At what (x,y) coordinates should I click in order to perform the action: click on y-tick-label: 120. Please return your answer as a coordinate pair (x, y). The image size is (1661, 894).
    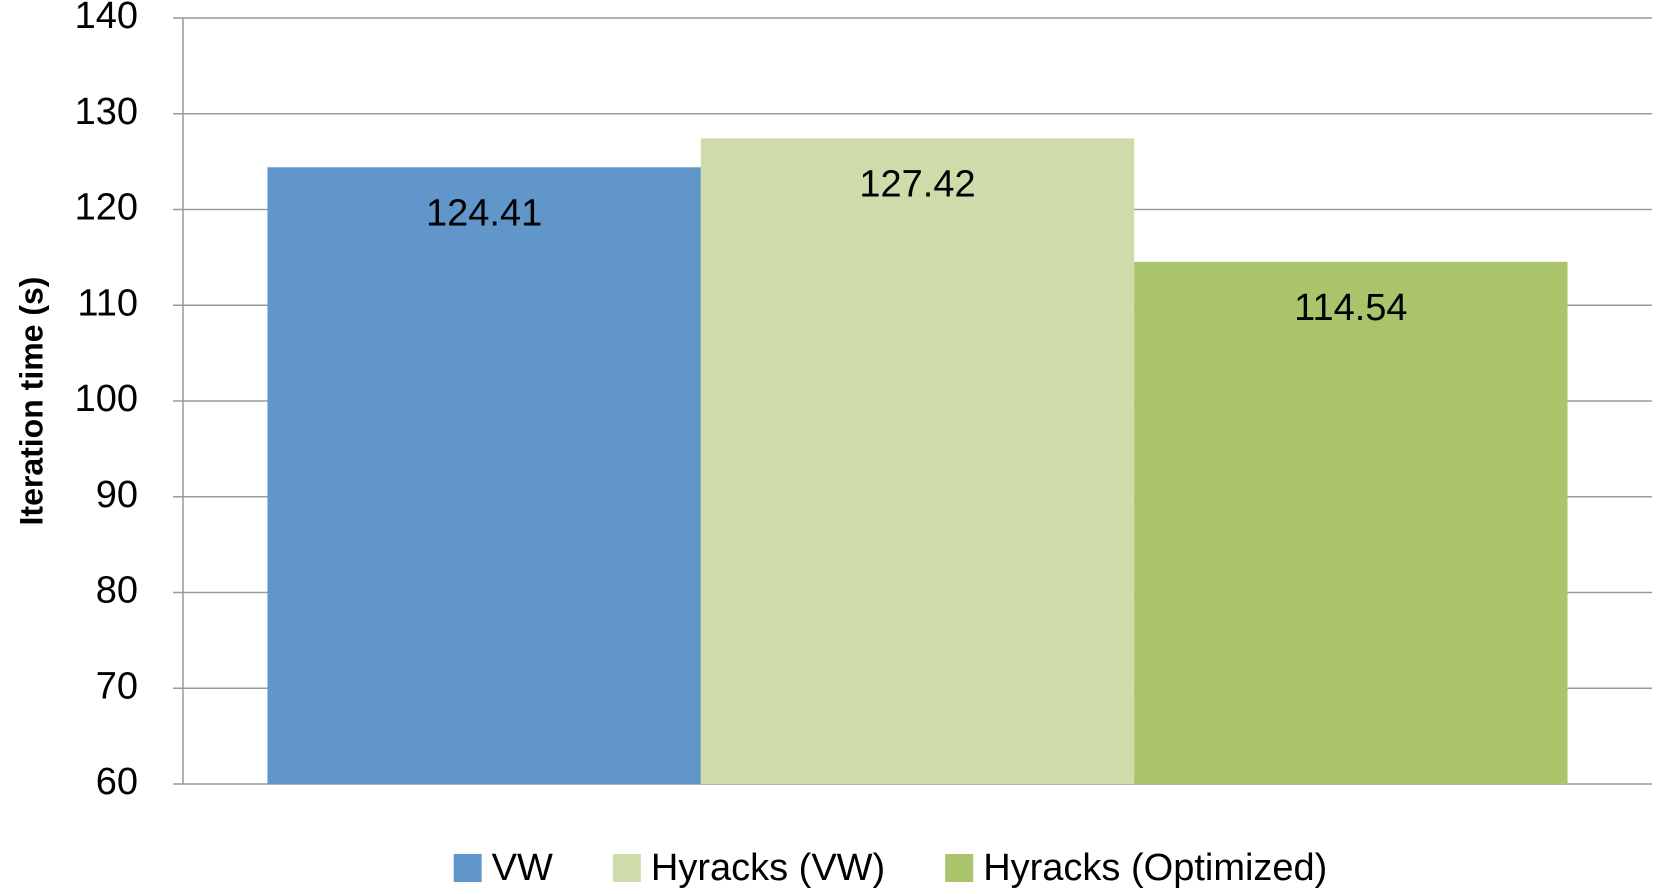
    Looking at the image, I should click on (106, 208).